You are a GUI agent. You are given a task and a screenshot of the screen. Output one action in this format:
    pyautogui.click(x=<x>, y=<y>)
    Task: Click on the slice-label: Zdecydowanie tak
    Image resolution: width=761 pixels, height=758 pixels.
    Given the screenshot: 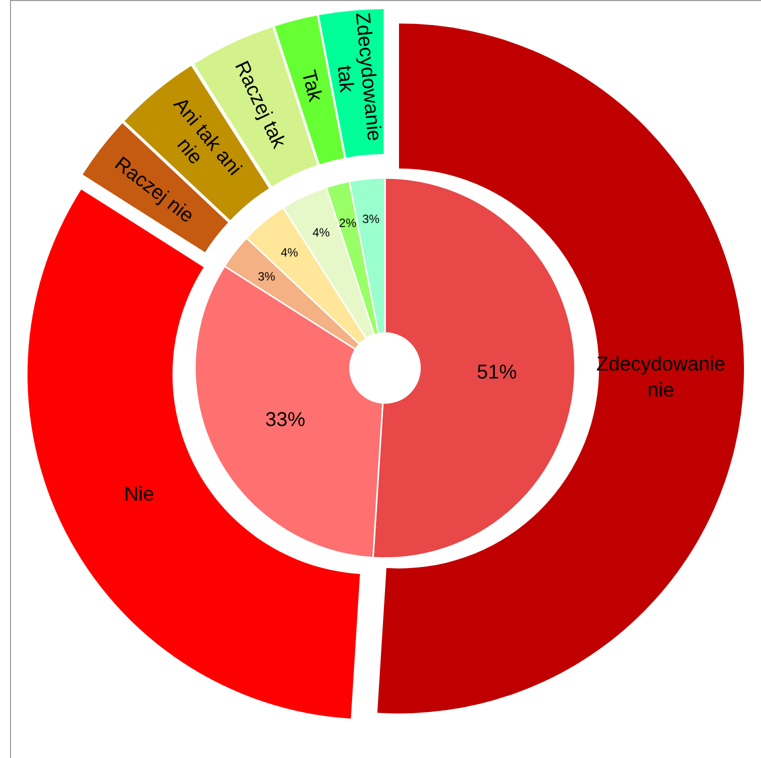 What is the action you would take?
    pyautogui.click(x=359, y=77)
    